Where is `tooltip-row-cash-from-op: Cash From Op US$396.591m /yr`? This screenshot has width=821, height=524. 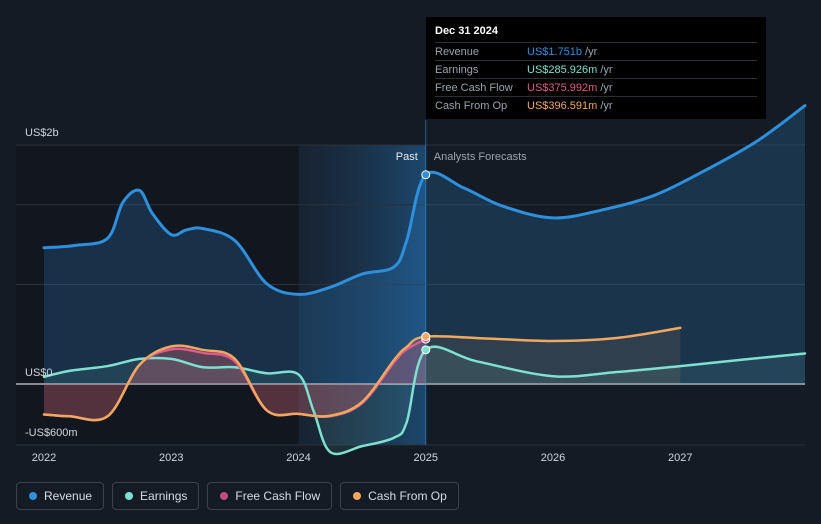 tooltip-row-cash-from-op: Cash From Op US$396.591m /yr is located at coordinates (596, 105).